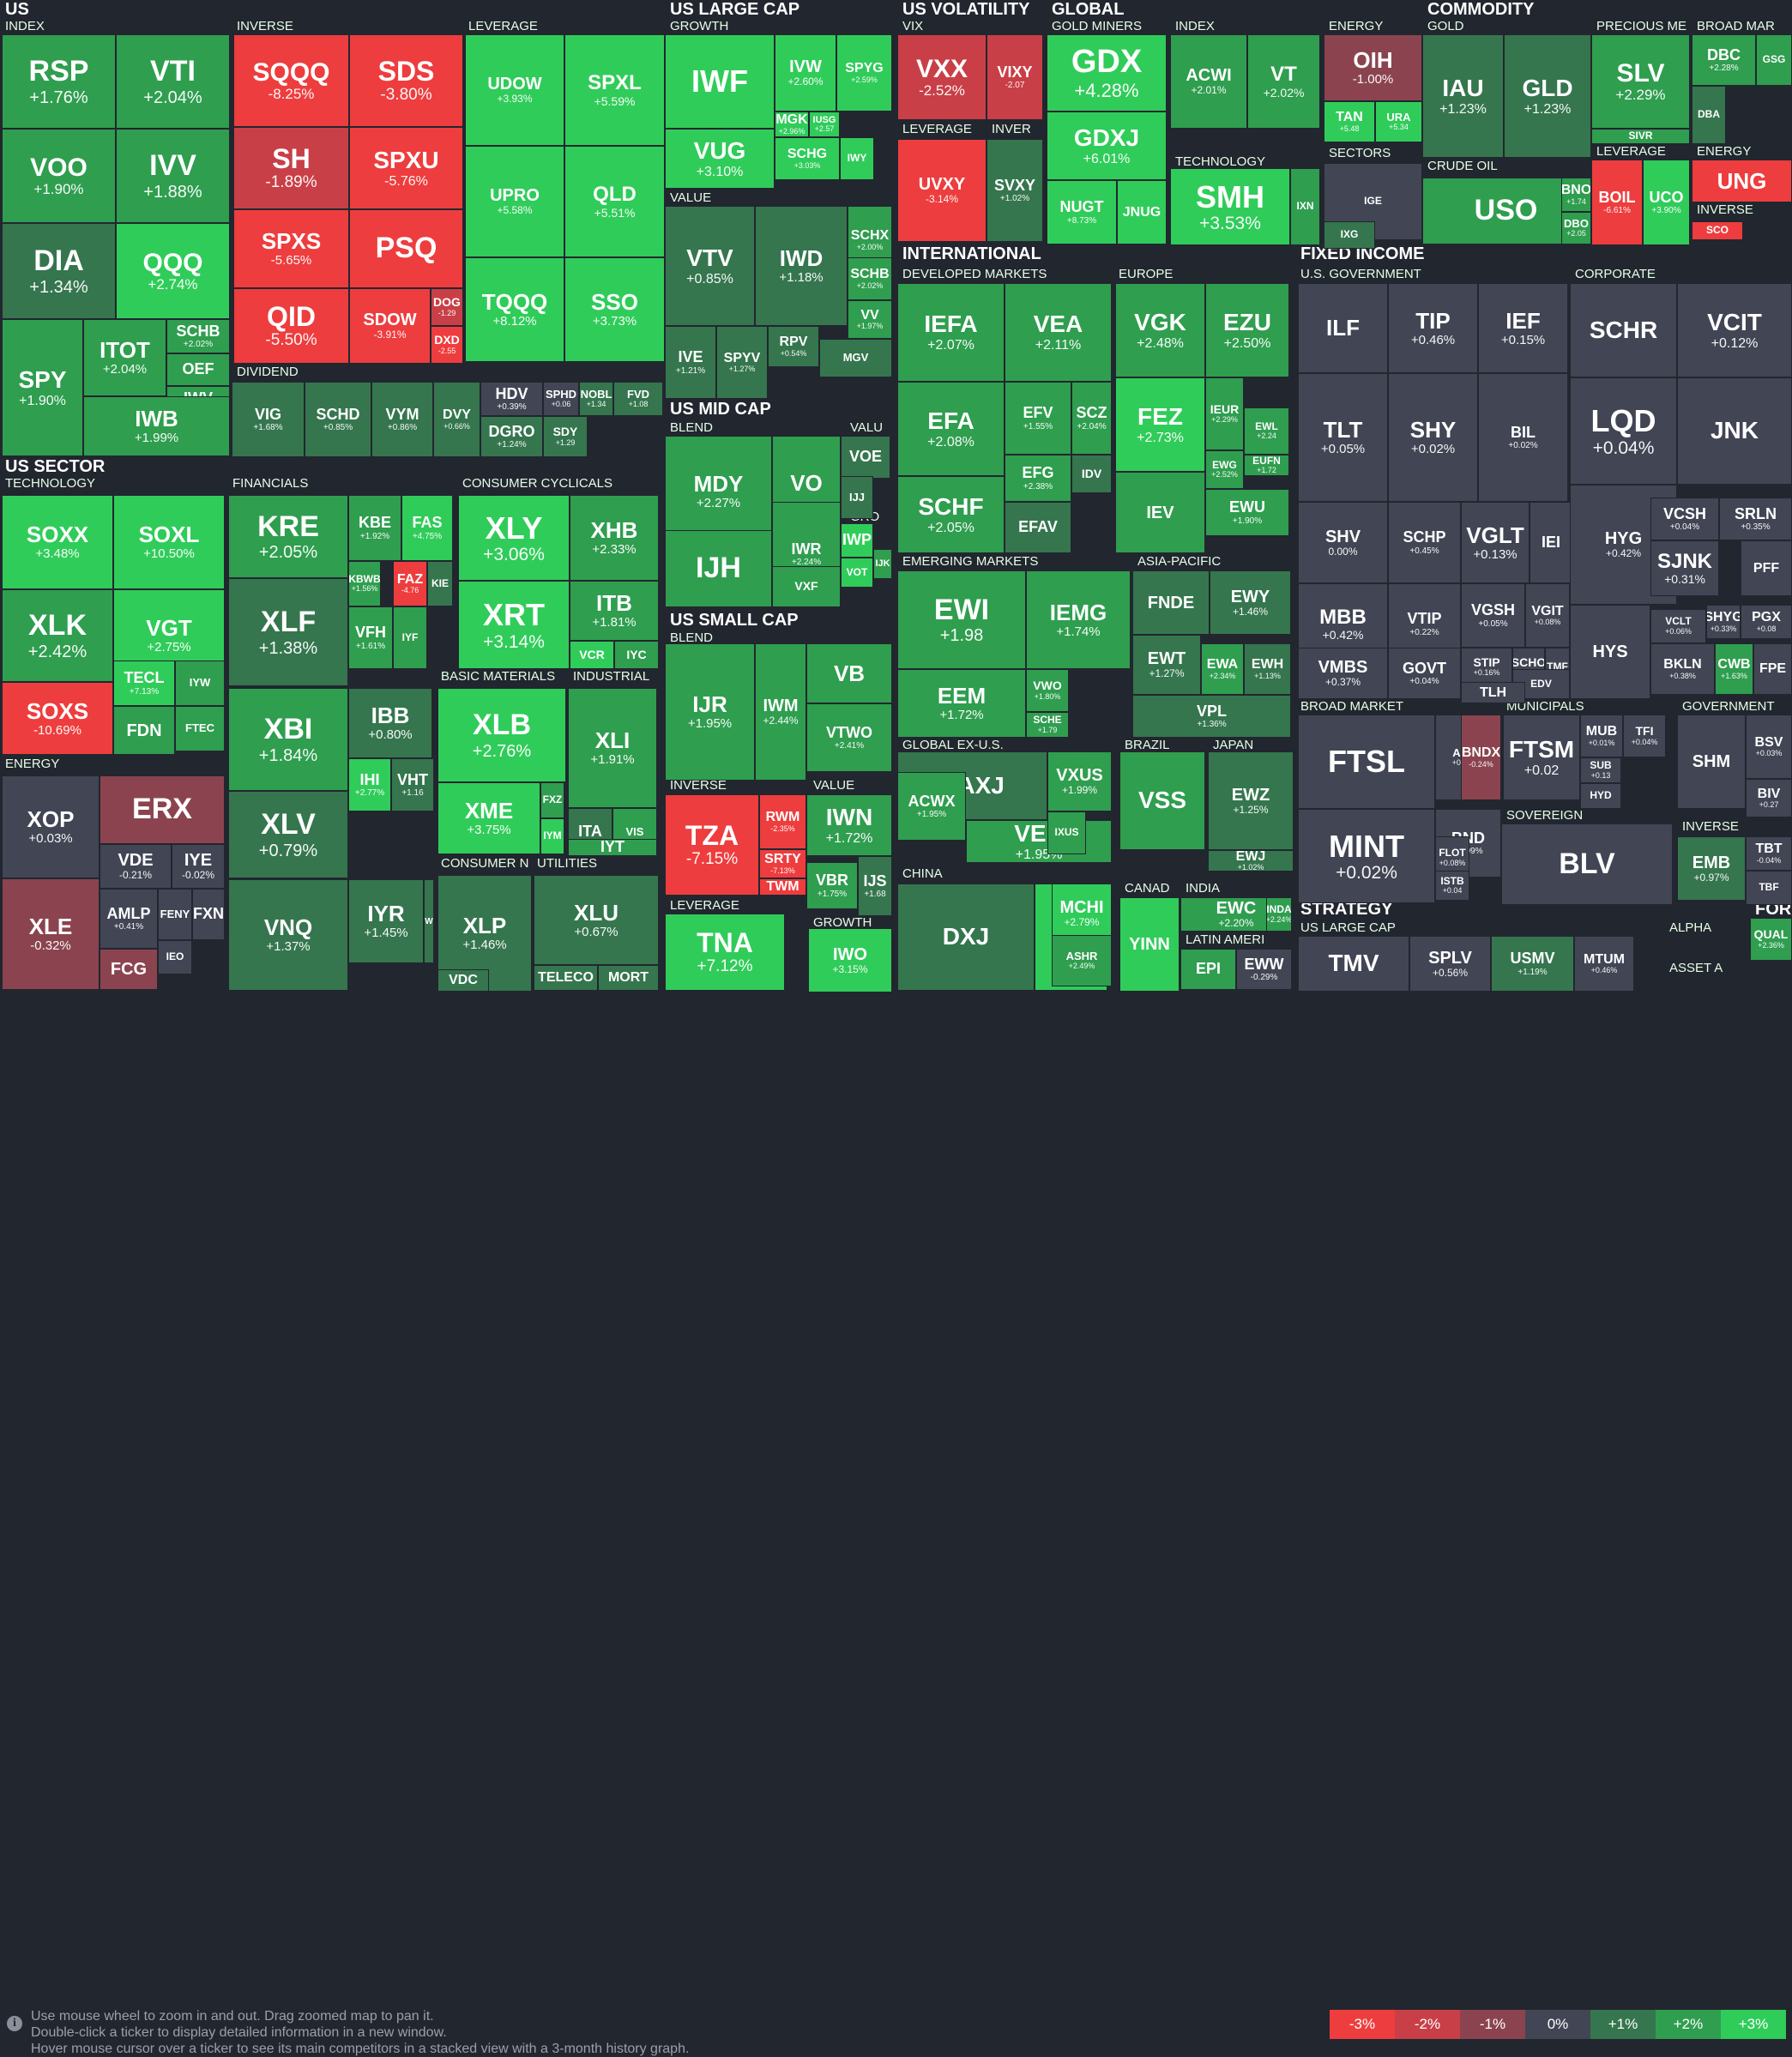 Image resolution: width=1792 pixels, height=2057 pixels. Describe the element at coordinates (1160, 330) in the screenshot. I see `ticker-tile-vgk: VGK +2.48%` at that location.